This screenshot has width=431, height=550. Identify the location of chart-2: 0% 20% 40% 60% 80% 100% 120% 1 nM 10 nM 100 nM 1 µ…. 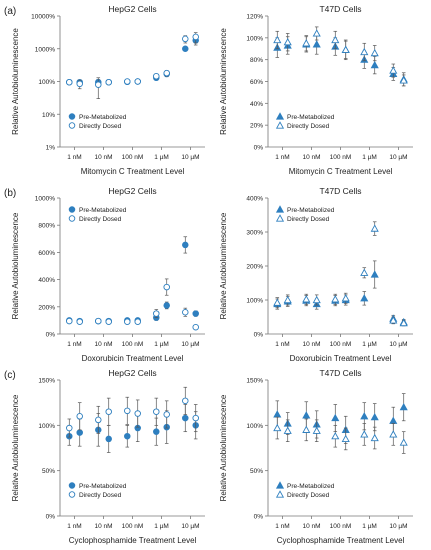
(316, 90).